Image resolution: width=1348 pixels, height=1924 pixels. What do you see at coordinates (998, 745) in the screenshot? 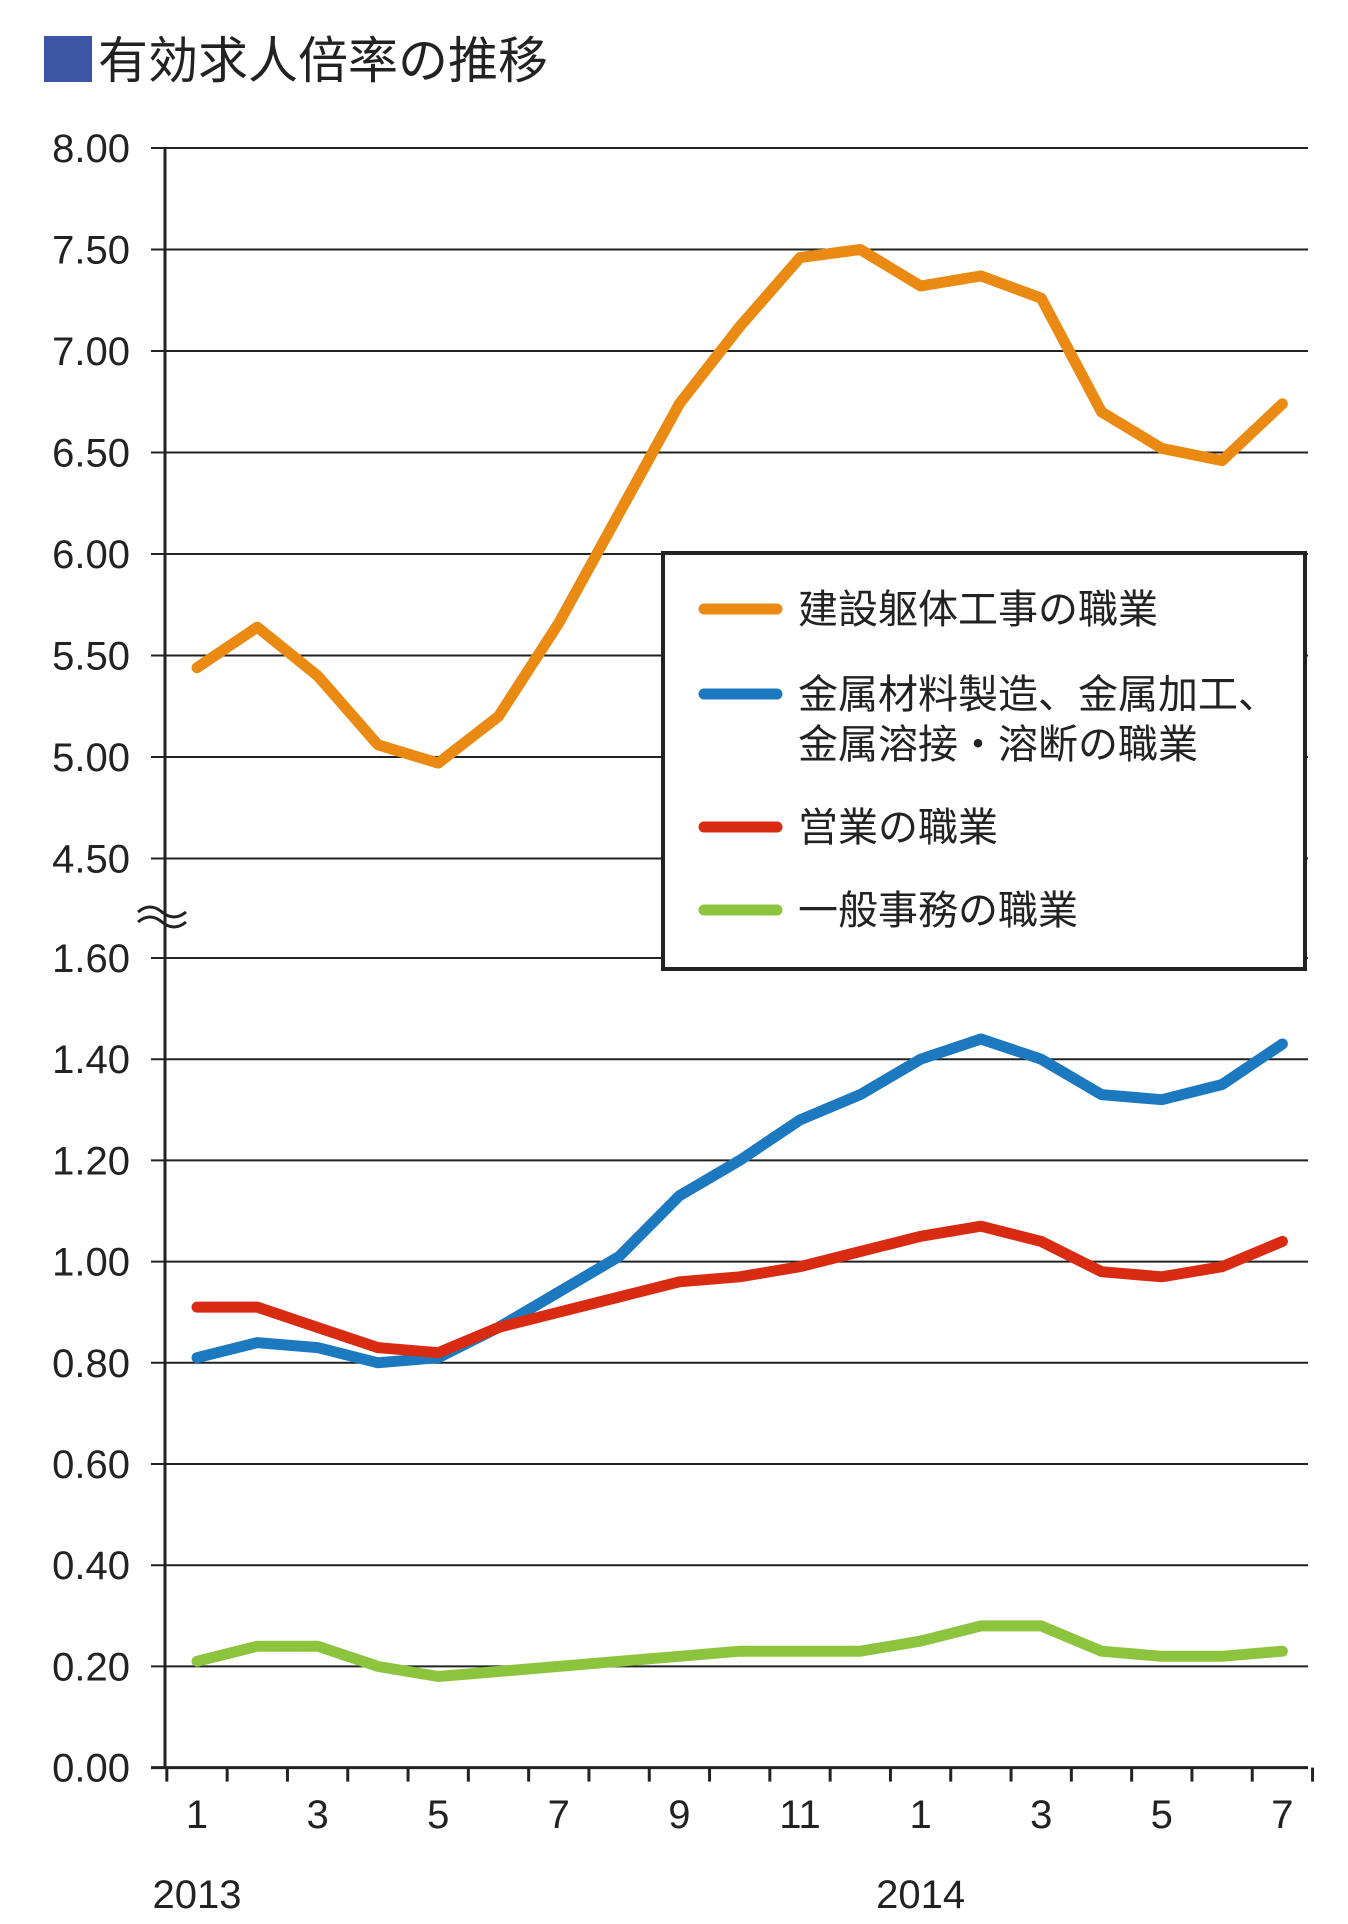
I see `legend-label-line: 金属溶接・溶断の職業` at bounding box center [998, 745].